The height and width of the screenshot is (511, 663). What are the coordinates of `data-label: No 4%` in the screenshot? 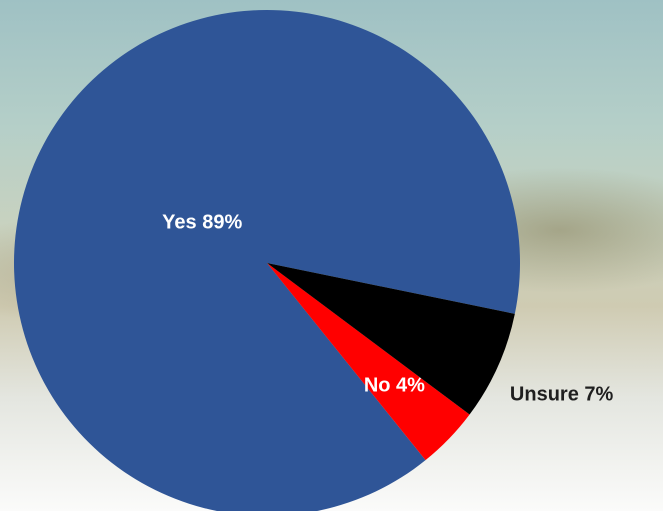 It's located at (394, 385).